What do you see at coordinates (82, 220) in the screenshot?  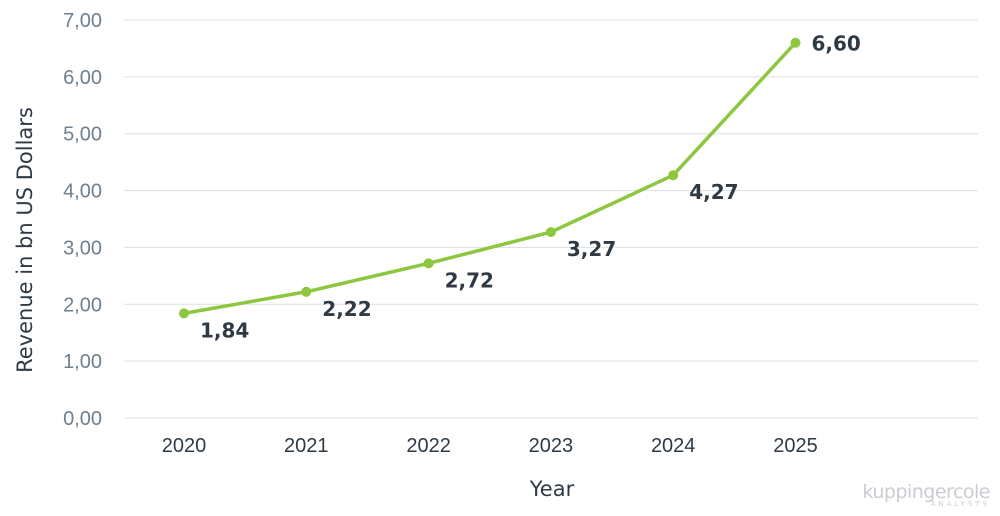 I see `y-axis-ticks: 0,00 1,00 2,00 3,00 4,00 5,00 6,00 7,00` at bounding box center [82, 220].